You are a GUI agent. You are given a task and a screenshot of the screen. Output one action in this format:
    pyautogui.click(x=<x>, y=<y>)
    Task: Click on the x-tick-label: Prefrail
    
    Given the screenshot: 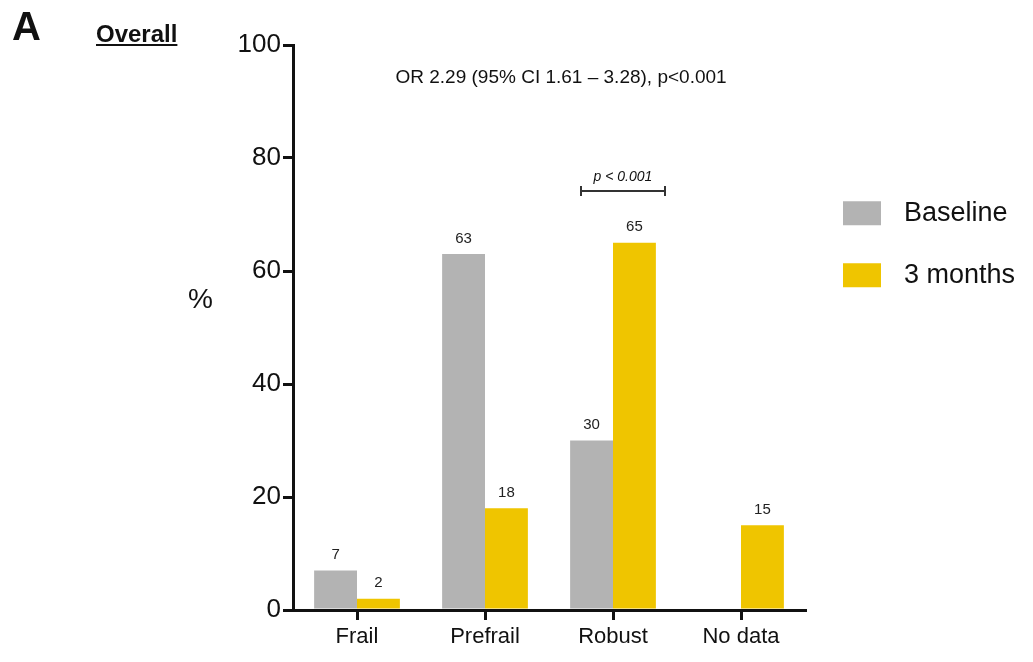 What is the action you would take?
    pyautogui.click(x=485, y=636)
    